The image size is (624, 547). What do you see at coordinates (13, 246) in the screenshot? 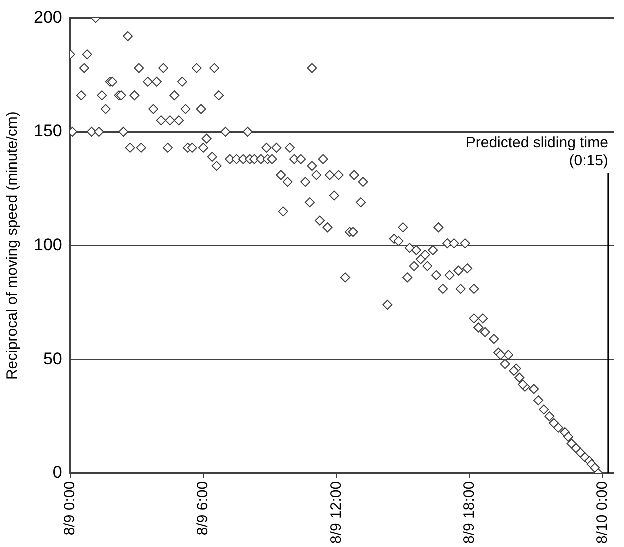
I see `y-axis-title: Reciprocal of moving speed (minute/cm)` at bounding box center [13, 246].